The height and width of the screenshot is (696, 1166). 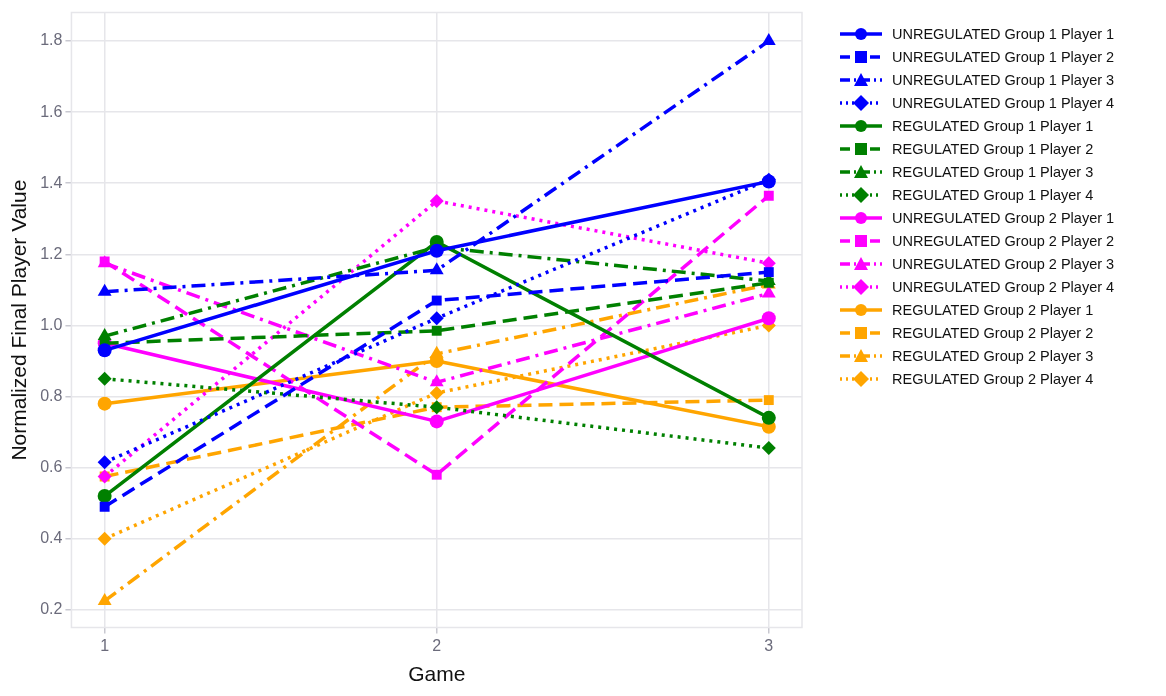 I want to click on legend-label: REGULATED Group 2 Player 3, so click(x=993, y=355).